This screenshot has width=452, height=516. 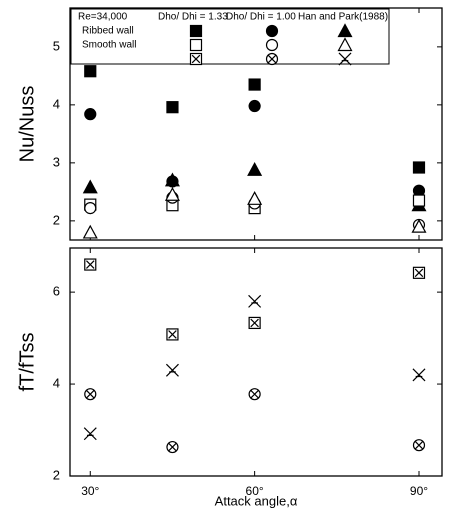 I want to click on legend-header: Dho/ Dhi = 1.00, so click(x=261, y=17).